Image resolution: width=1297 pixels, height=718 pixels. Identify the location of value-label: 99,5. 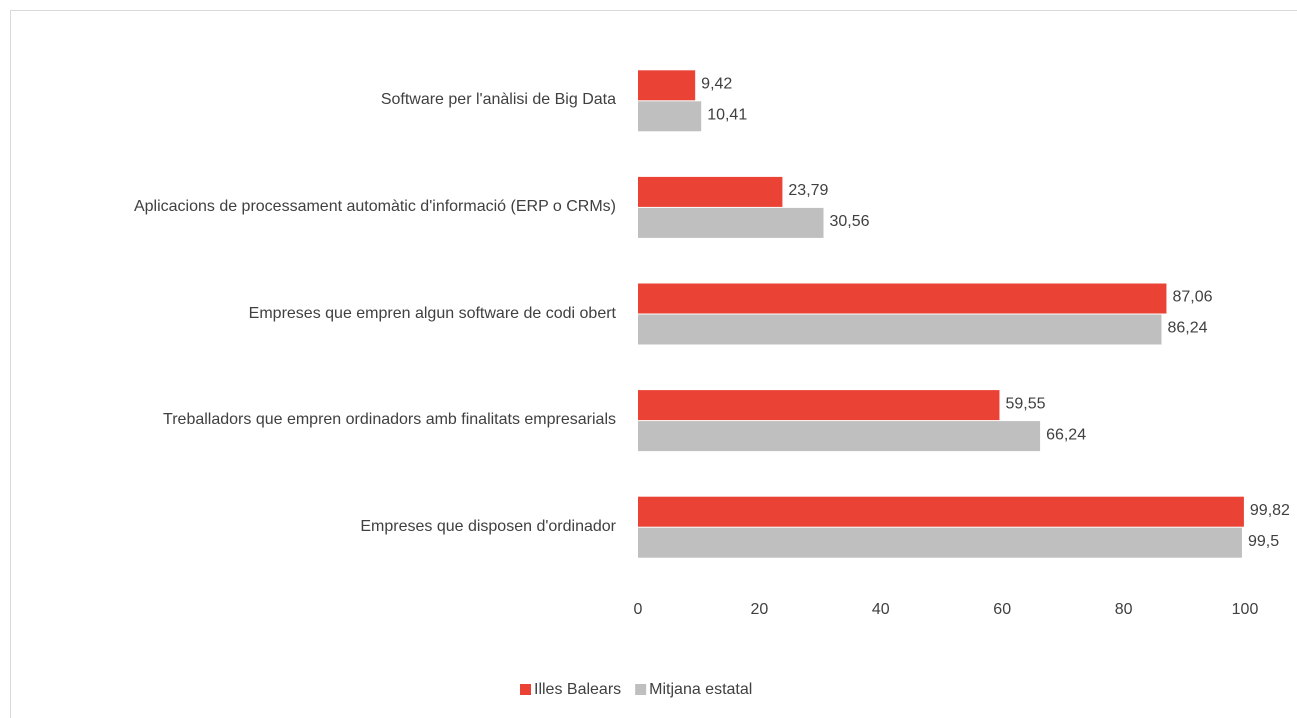
(1263, 541).